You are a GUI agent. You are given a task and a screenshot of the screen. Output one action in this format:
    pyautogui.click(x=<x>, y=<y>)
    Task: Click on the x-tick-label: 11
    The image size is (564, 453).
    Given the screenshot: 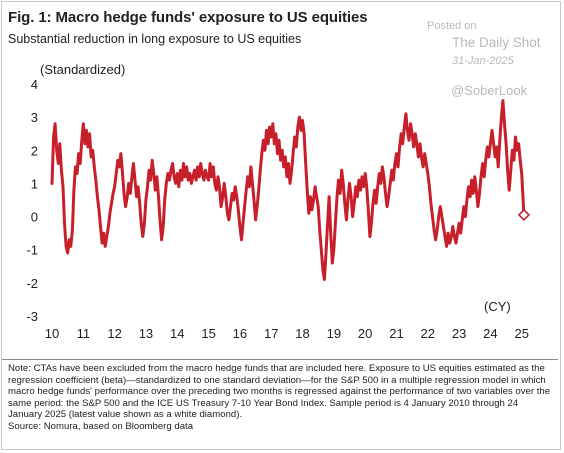 What is the action you would take?
    pyautogui.click(x=84, y=333)
    